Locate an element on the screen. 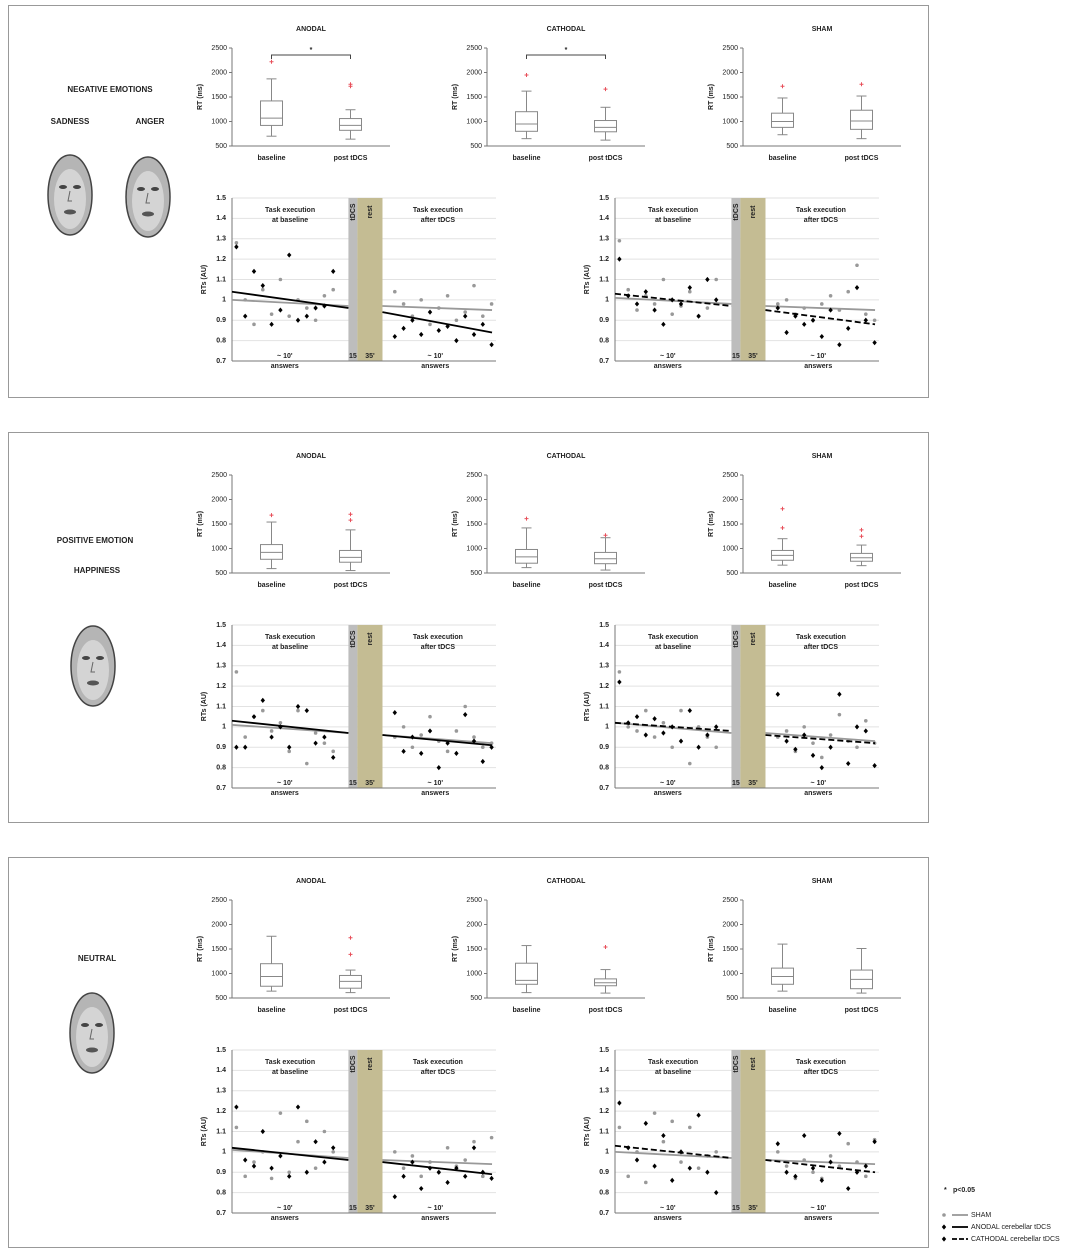  band-duration: 15 is located at coordinates (353, 783).